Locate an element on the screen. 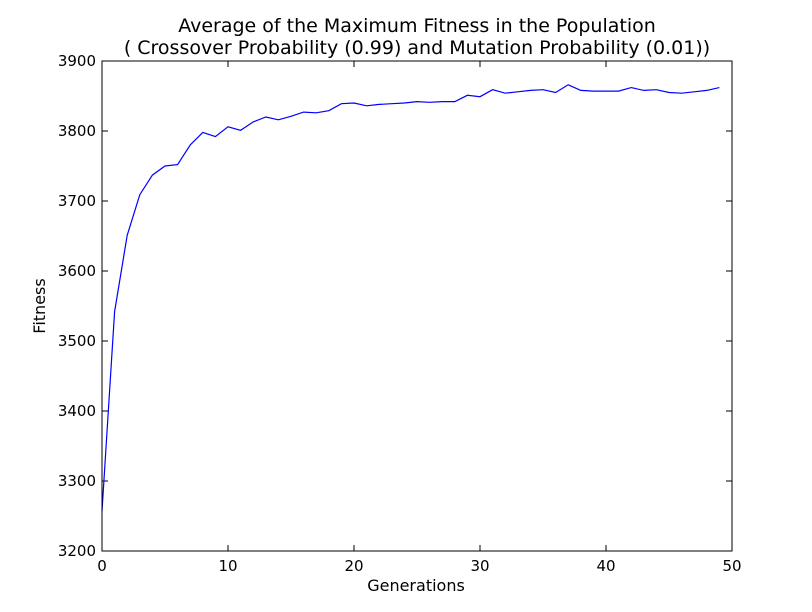 The image size is (812, 612). x-axis-label: Generations is located at coordinates (416, 585).